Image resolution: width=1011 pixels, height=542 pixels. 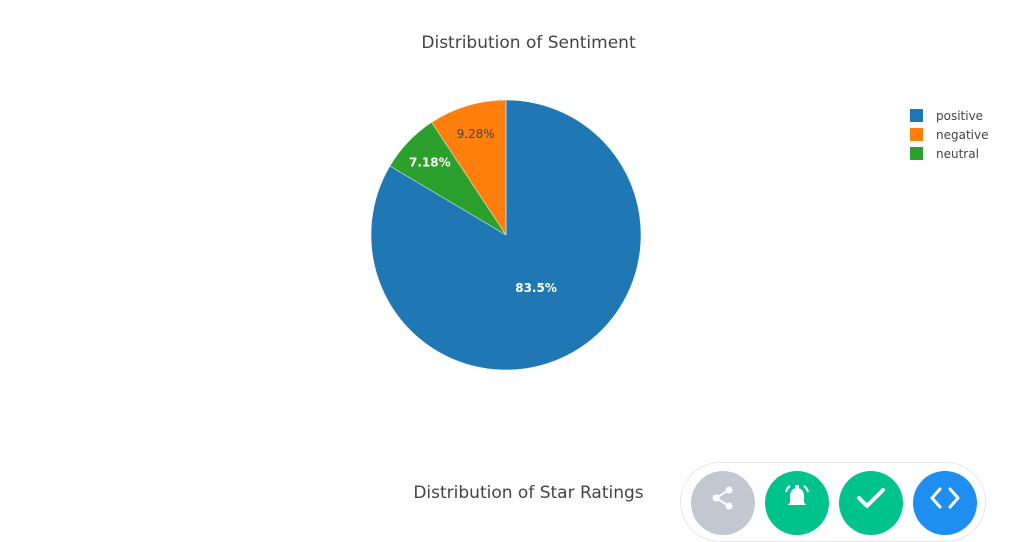 I want to click on legend-item-neutral: neutral, so click(x=949, y=153).